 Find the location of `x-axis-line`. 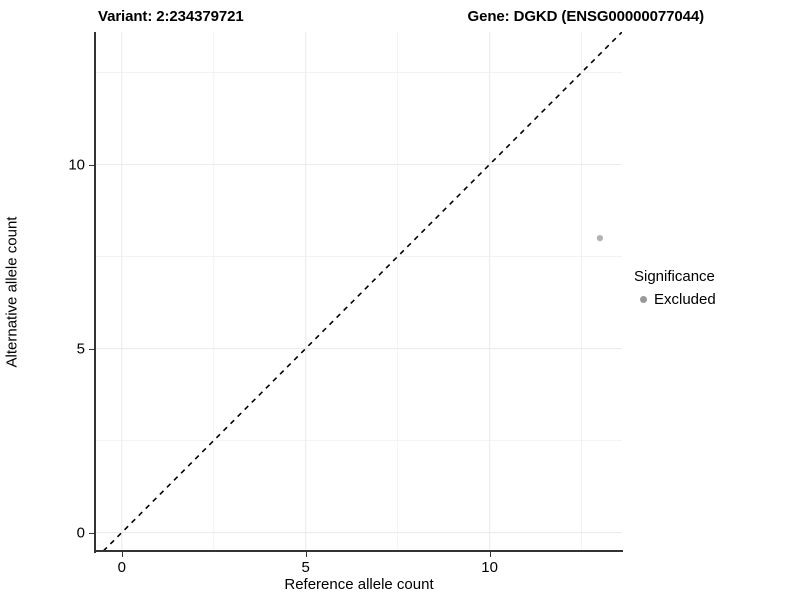

x-axis-line is located at coordinates (358, 551).